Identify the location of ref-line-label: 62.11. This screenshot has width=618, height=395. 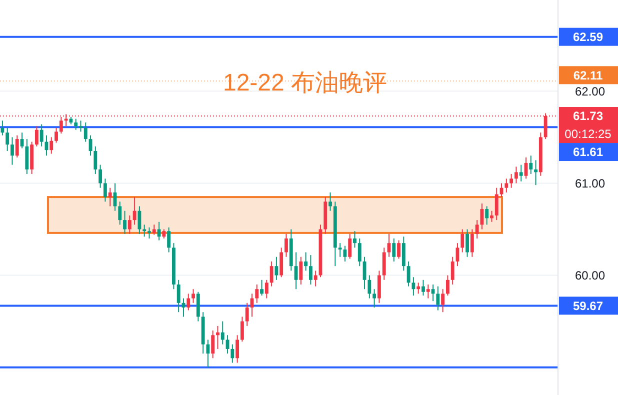
(588, 75).